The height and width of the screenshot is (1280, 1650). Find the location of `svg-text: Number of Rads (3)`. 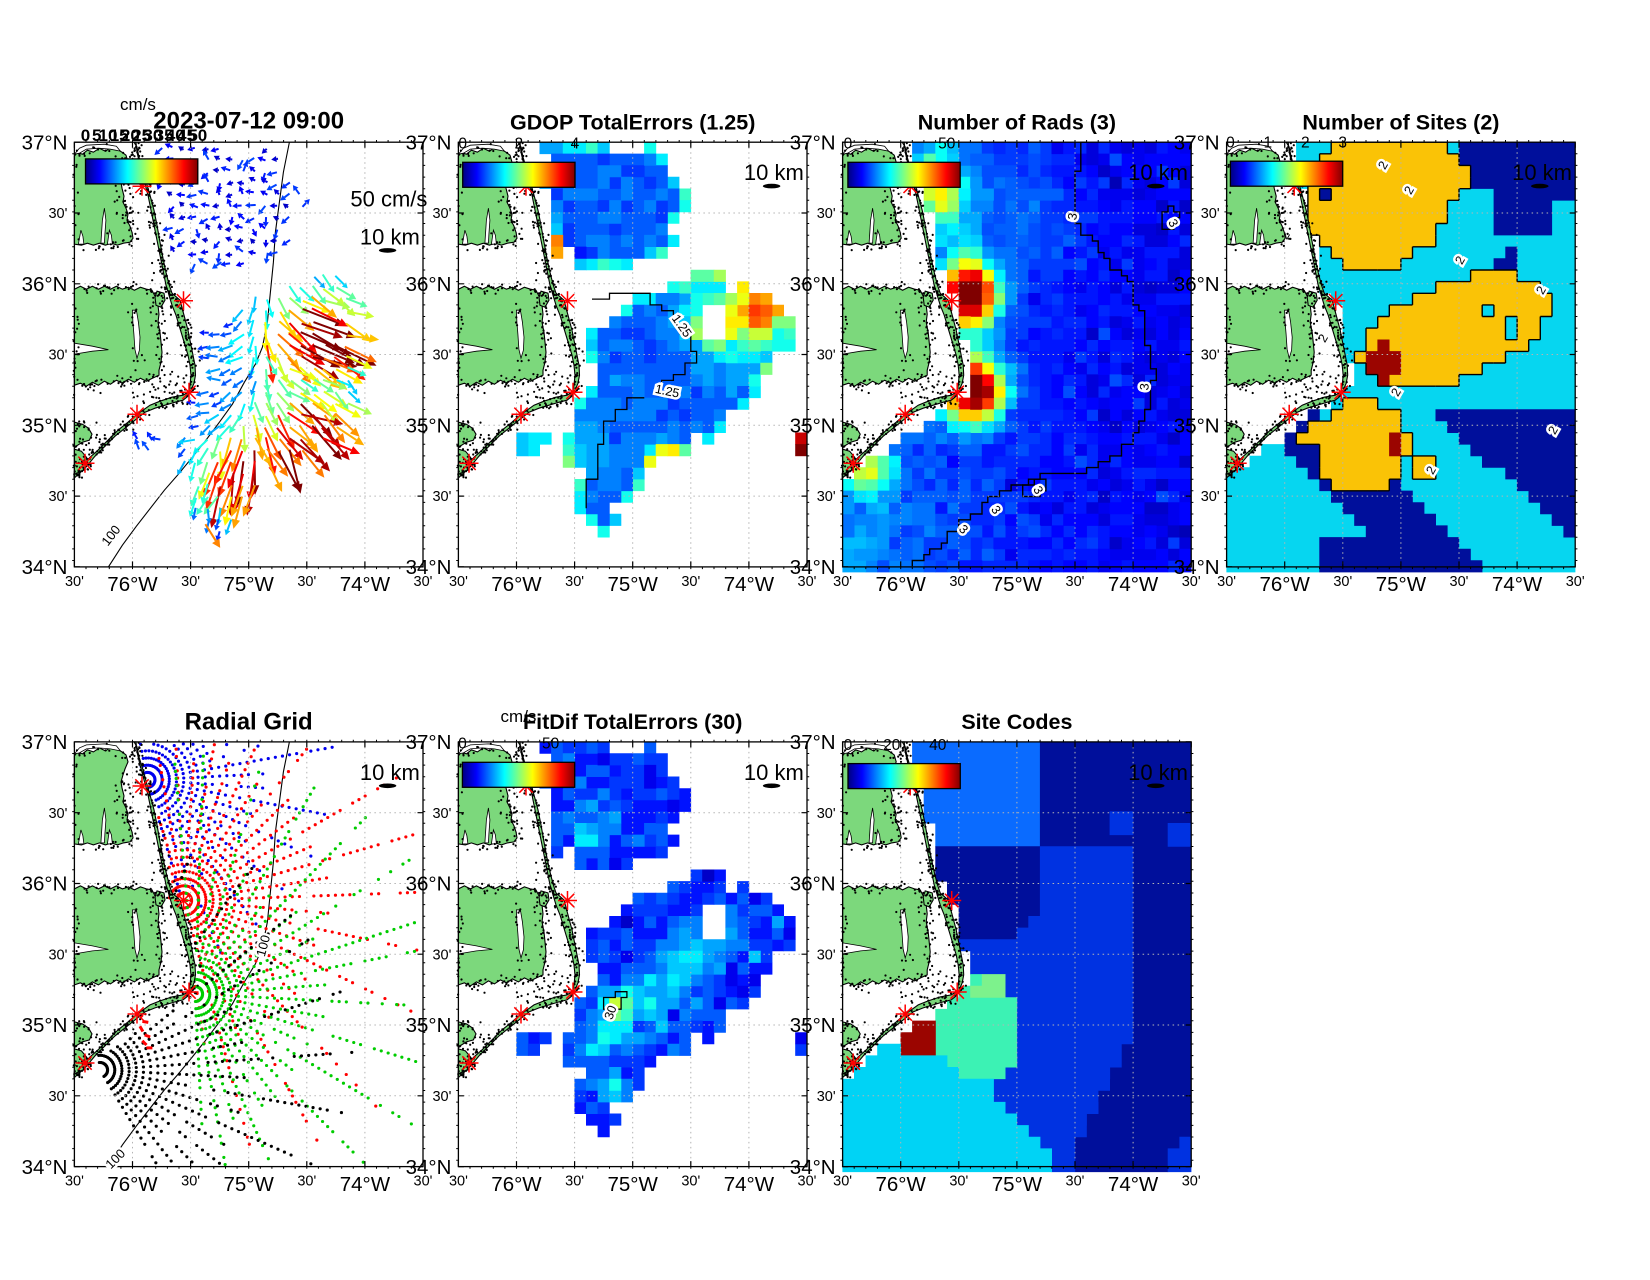

svg-text: Number of Rads (3) is located at coordinates (1017, 123).